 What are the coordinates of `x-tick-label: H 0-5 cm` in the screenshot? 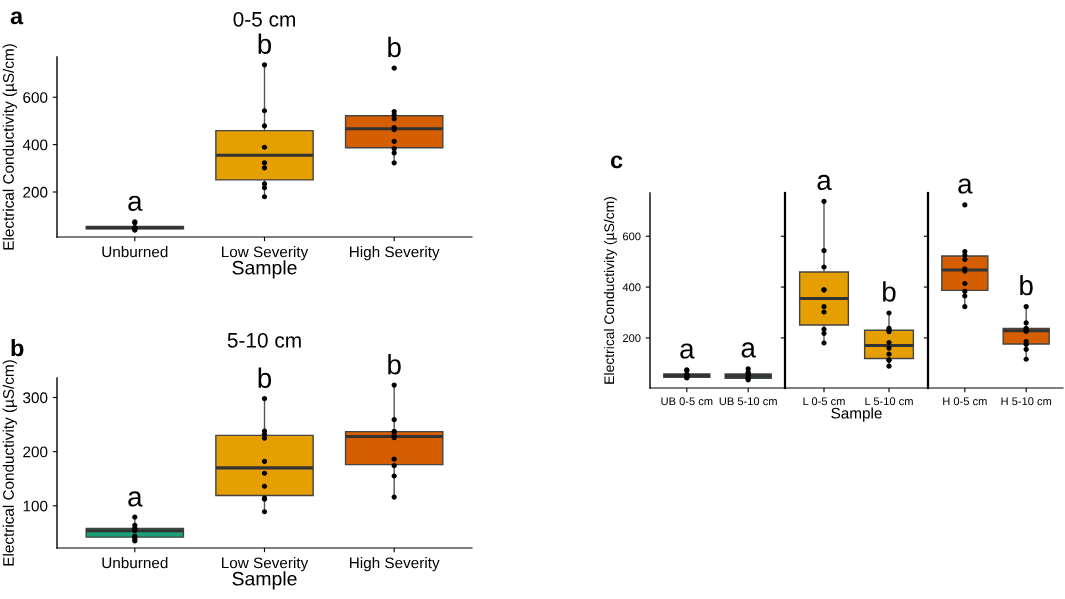 It's located at (965, 401).